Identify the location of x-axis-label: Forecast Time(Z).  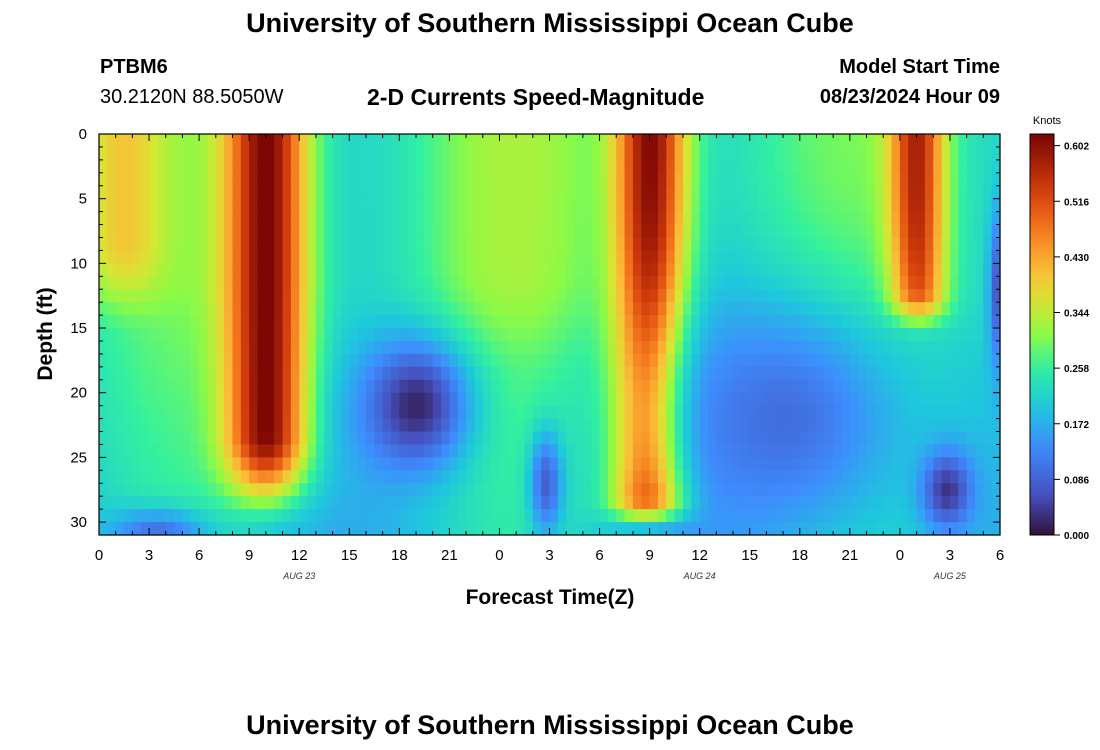
(550, 597).